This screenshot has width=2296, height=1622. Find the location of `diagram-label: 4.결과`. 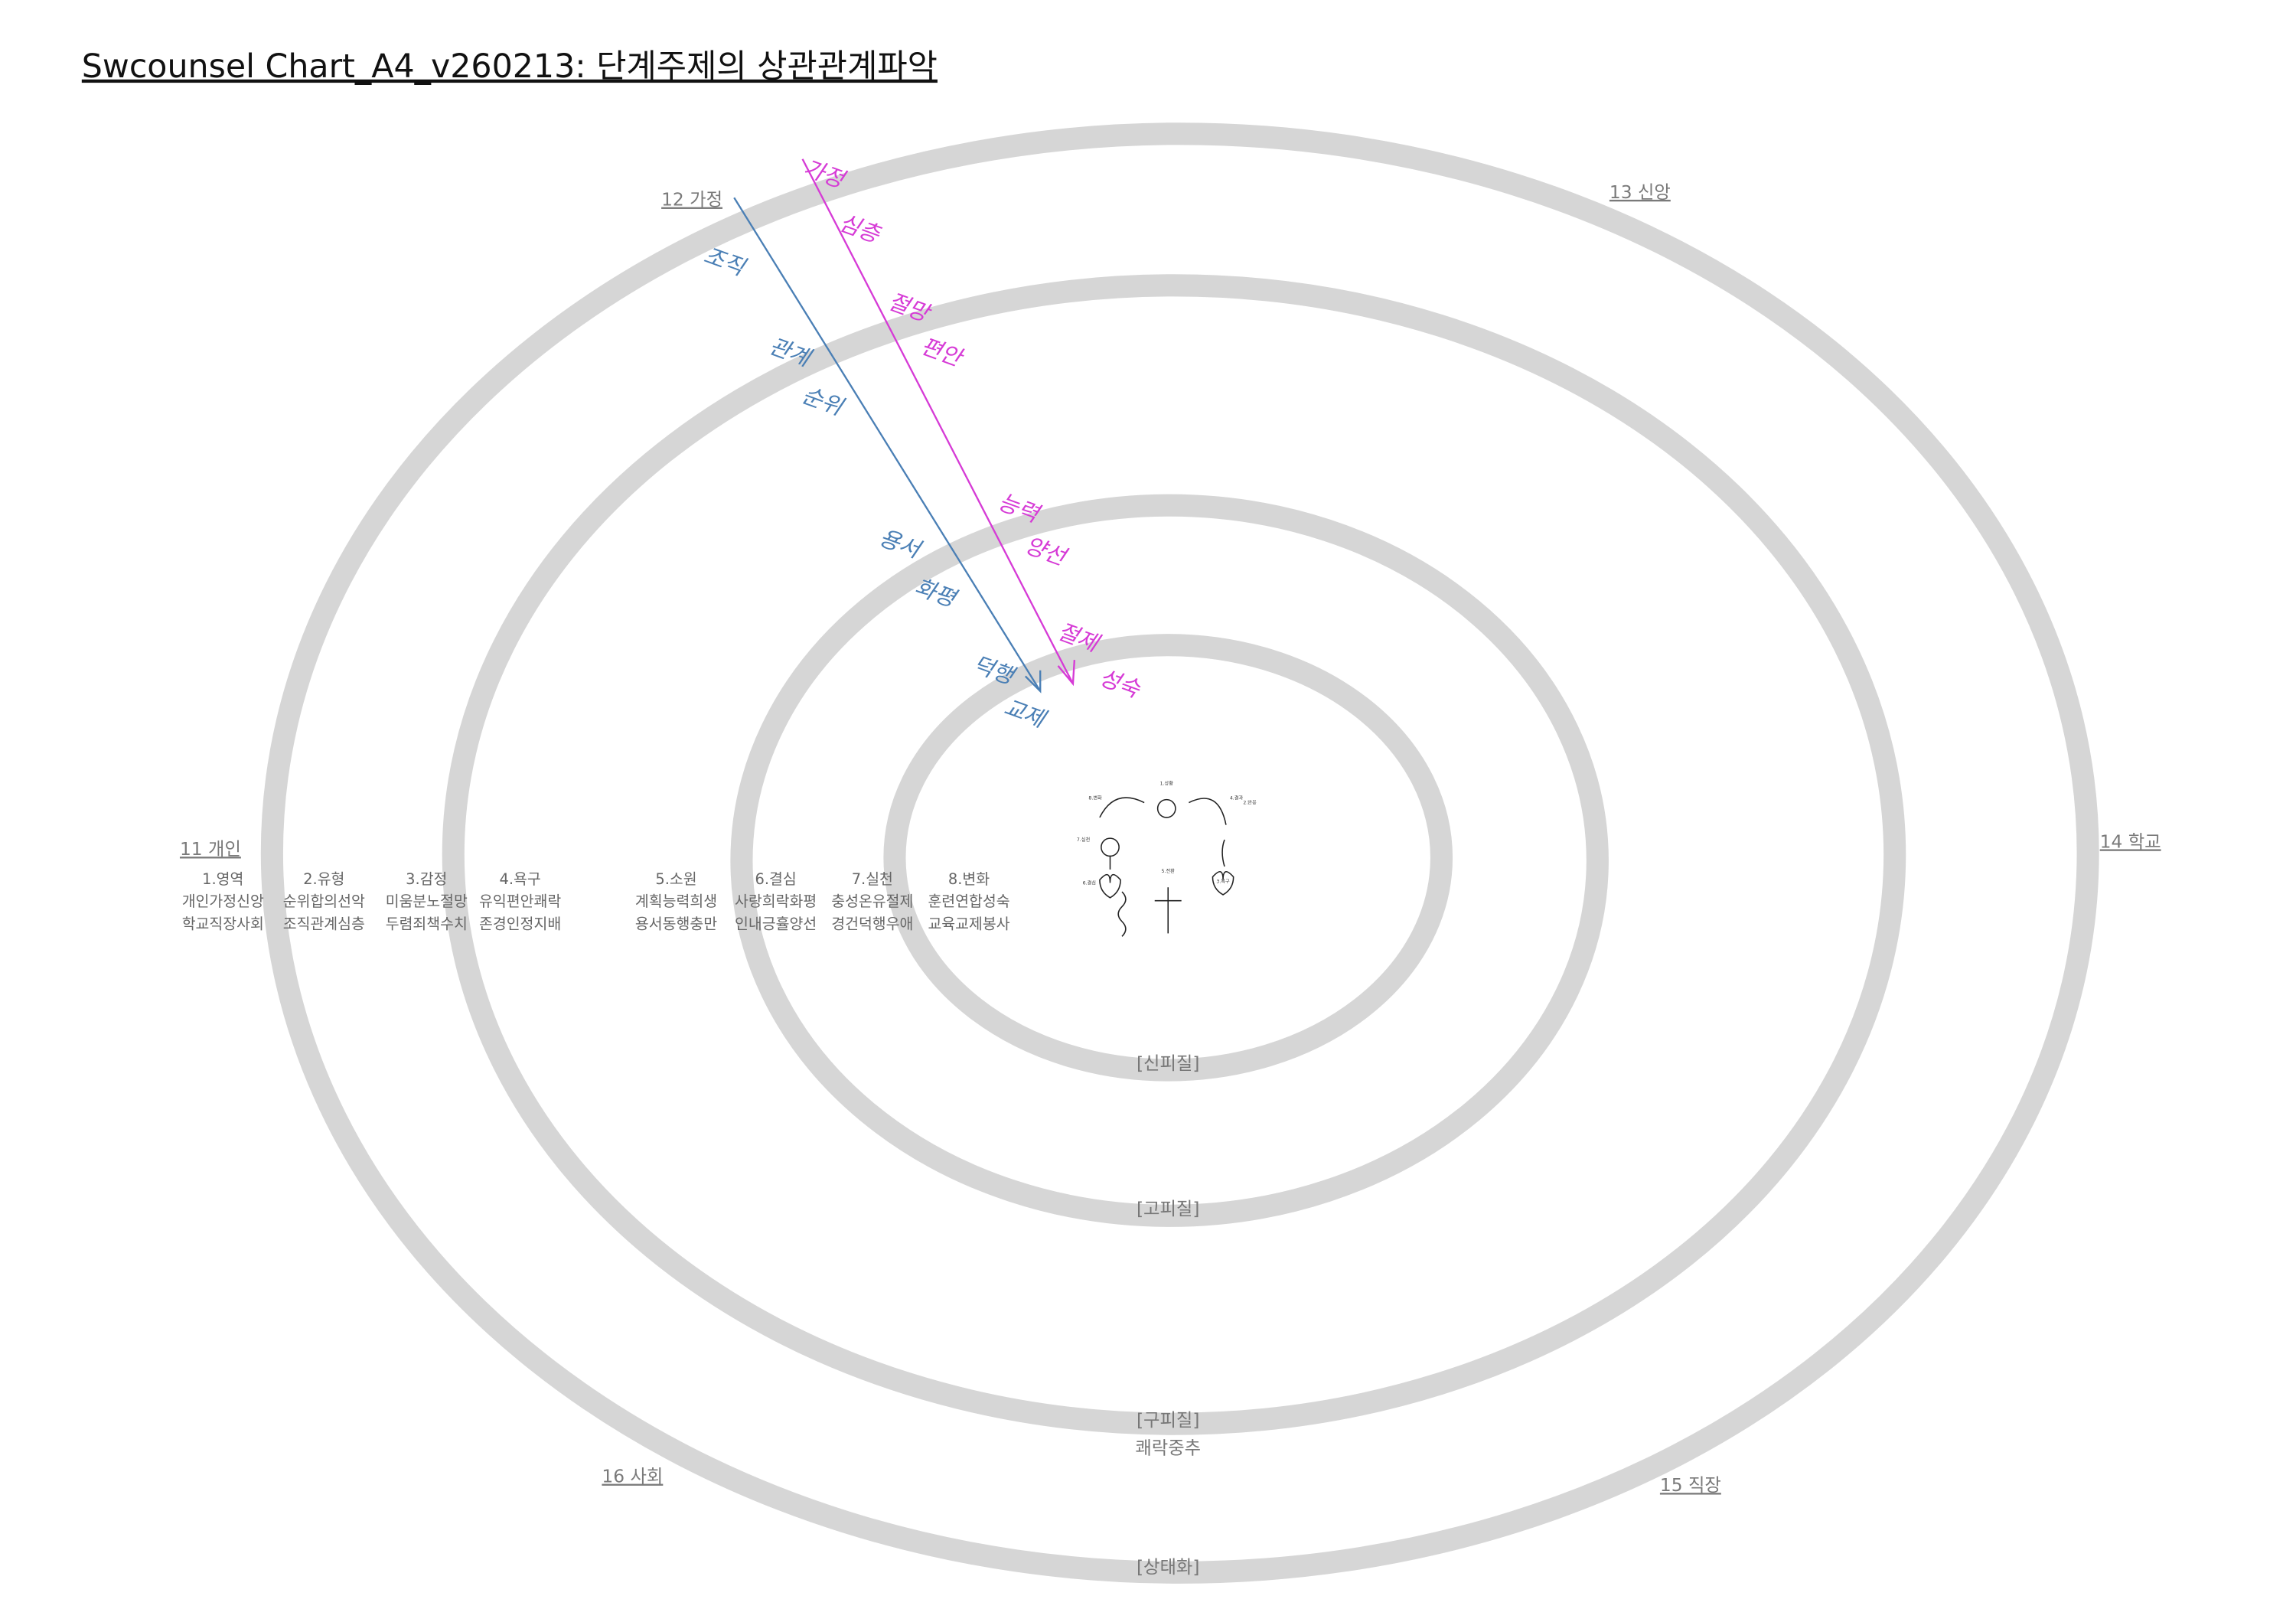

diagram-label: 4.결과 is located at coordinates (1237, 798).